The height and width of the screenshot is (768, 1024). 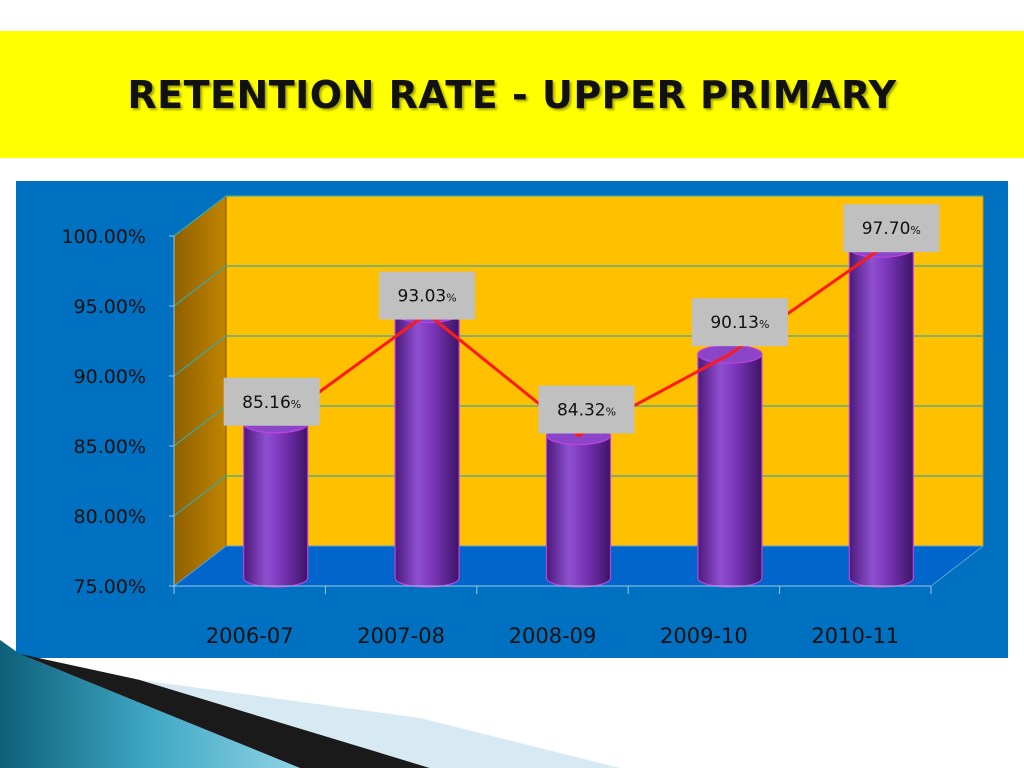 I want to click on data-label-text: 84.32%, so click(x=586, y=411).